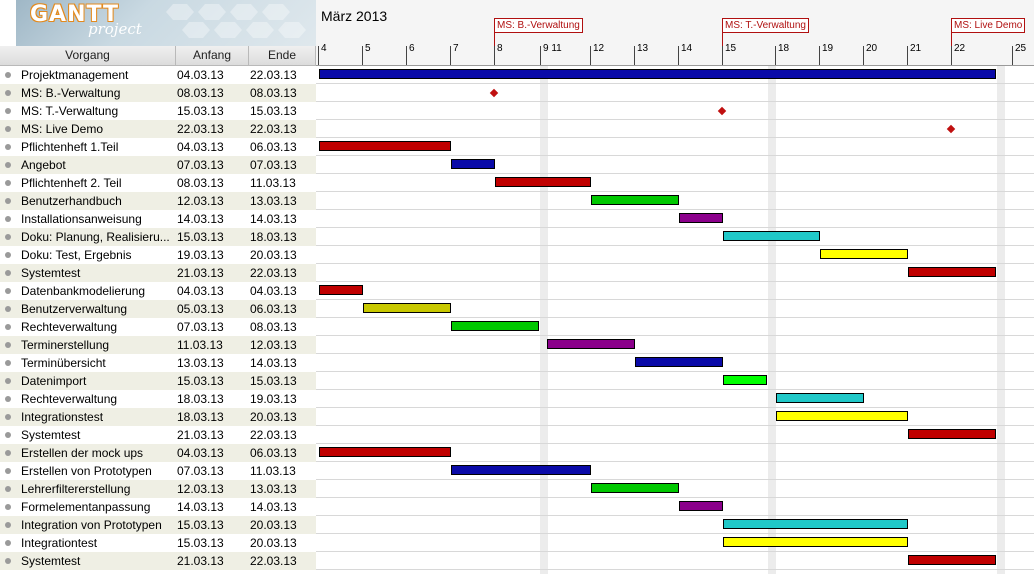  I want to click on task-row: Datenimport 15.03.13 15.03.13, so click(158, 381).